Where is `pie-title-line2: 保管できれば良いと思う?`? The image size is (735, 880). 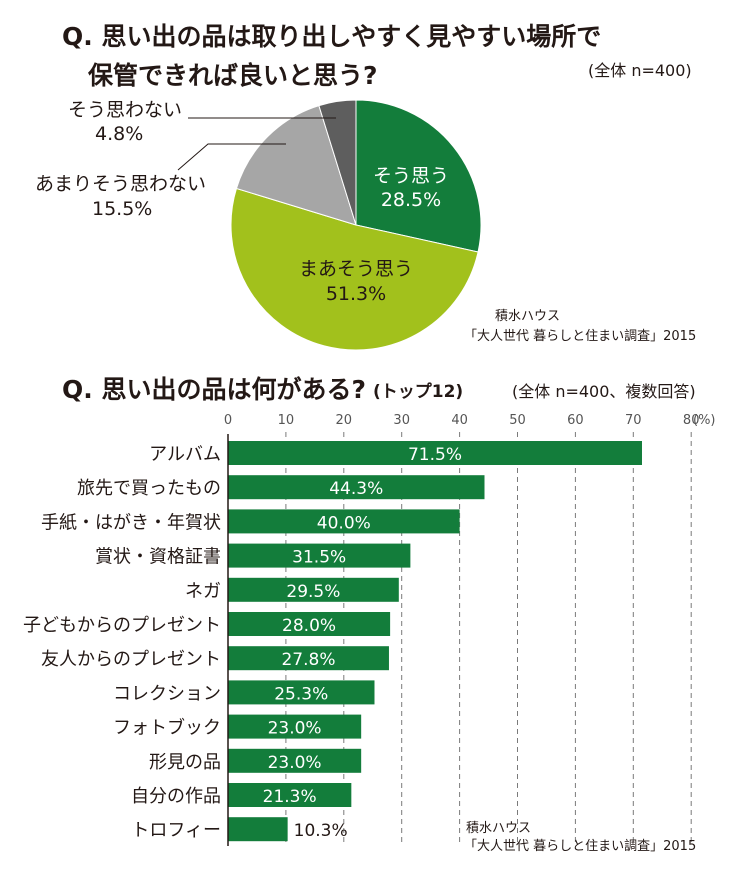
pie-title-line2: 保管できれば良いと思う? is located at coordinates (232, 75).